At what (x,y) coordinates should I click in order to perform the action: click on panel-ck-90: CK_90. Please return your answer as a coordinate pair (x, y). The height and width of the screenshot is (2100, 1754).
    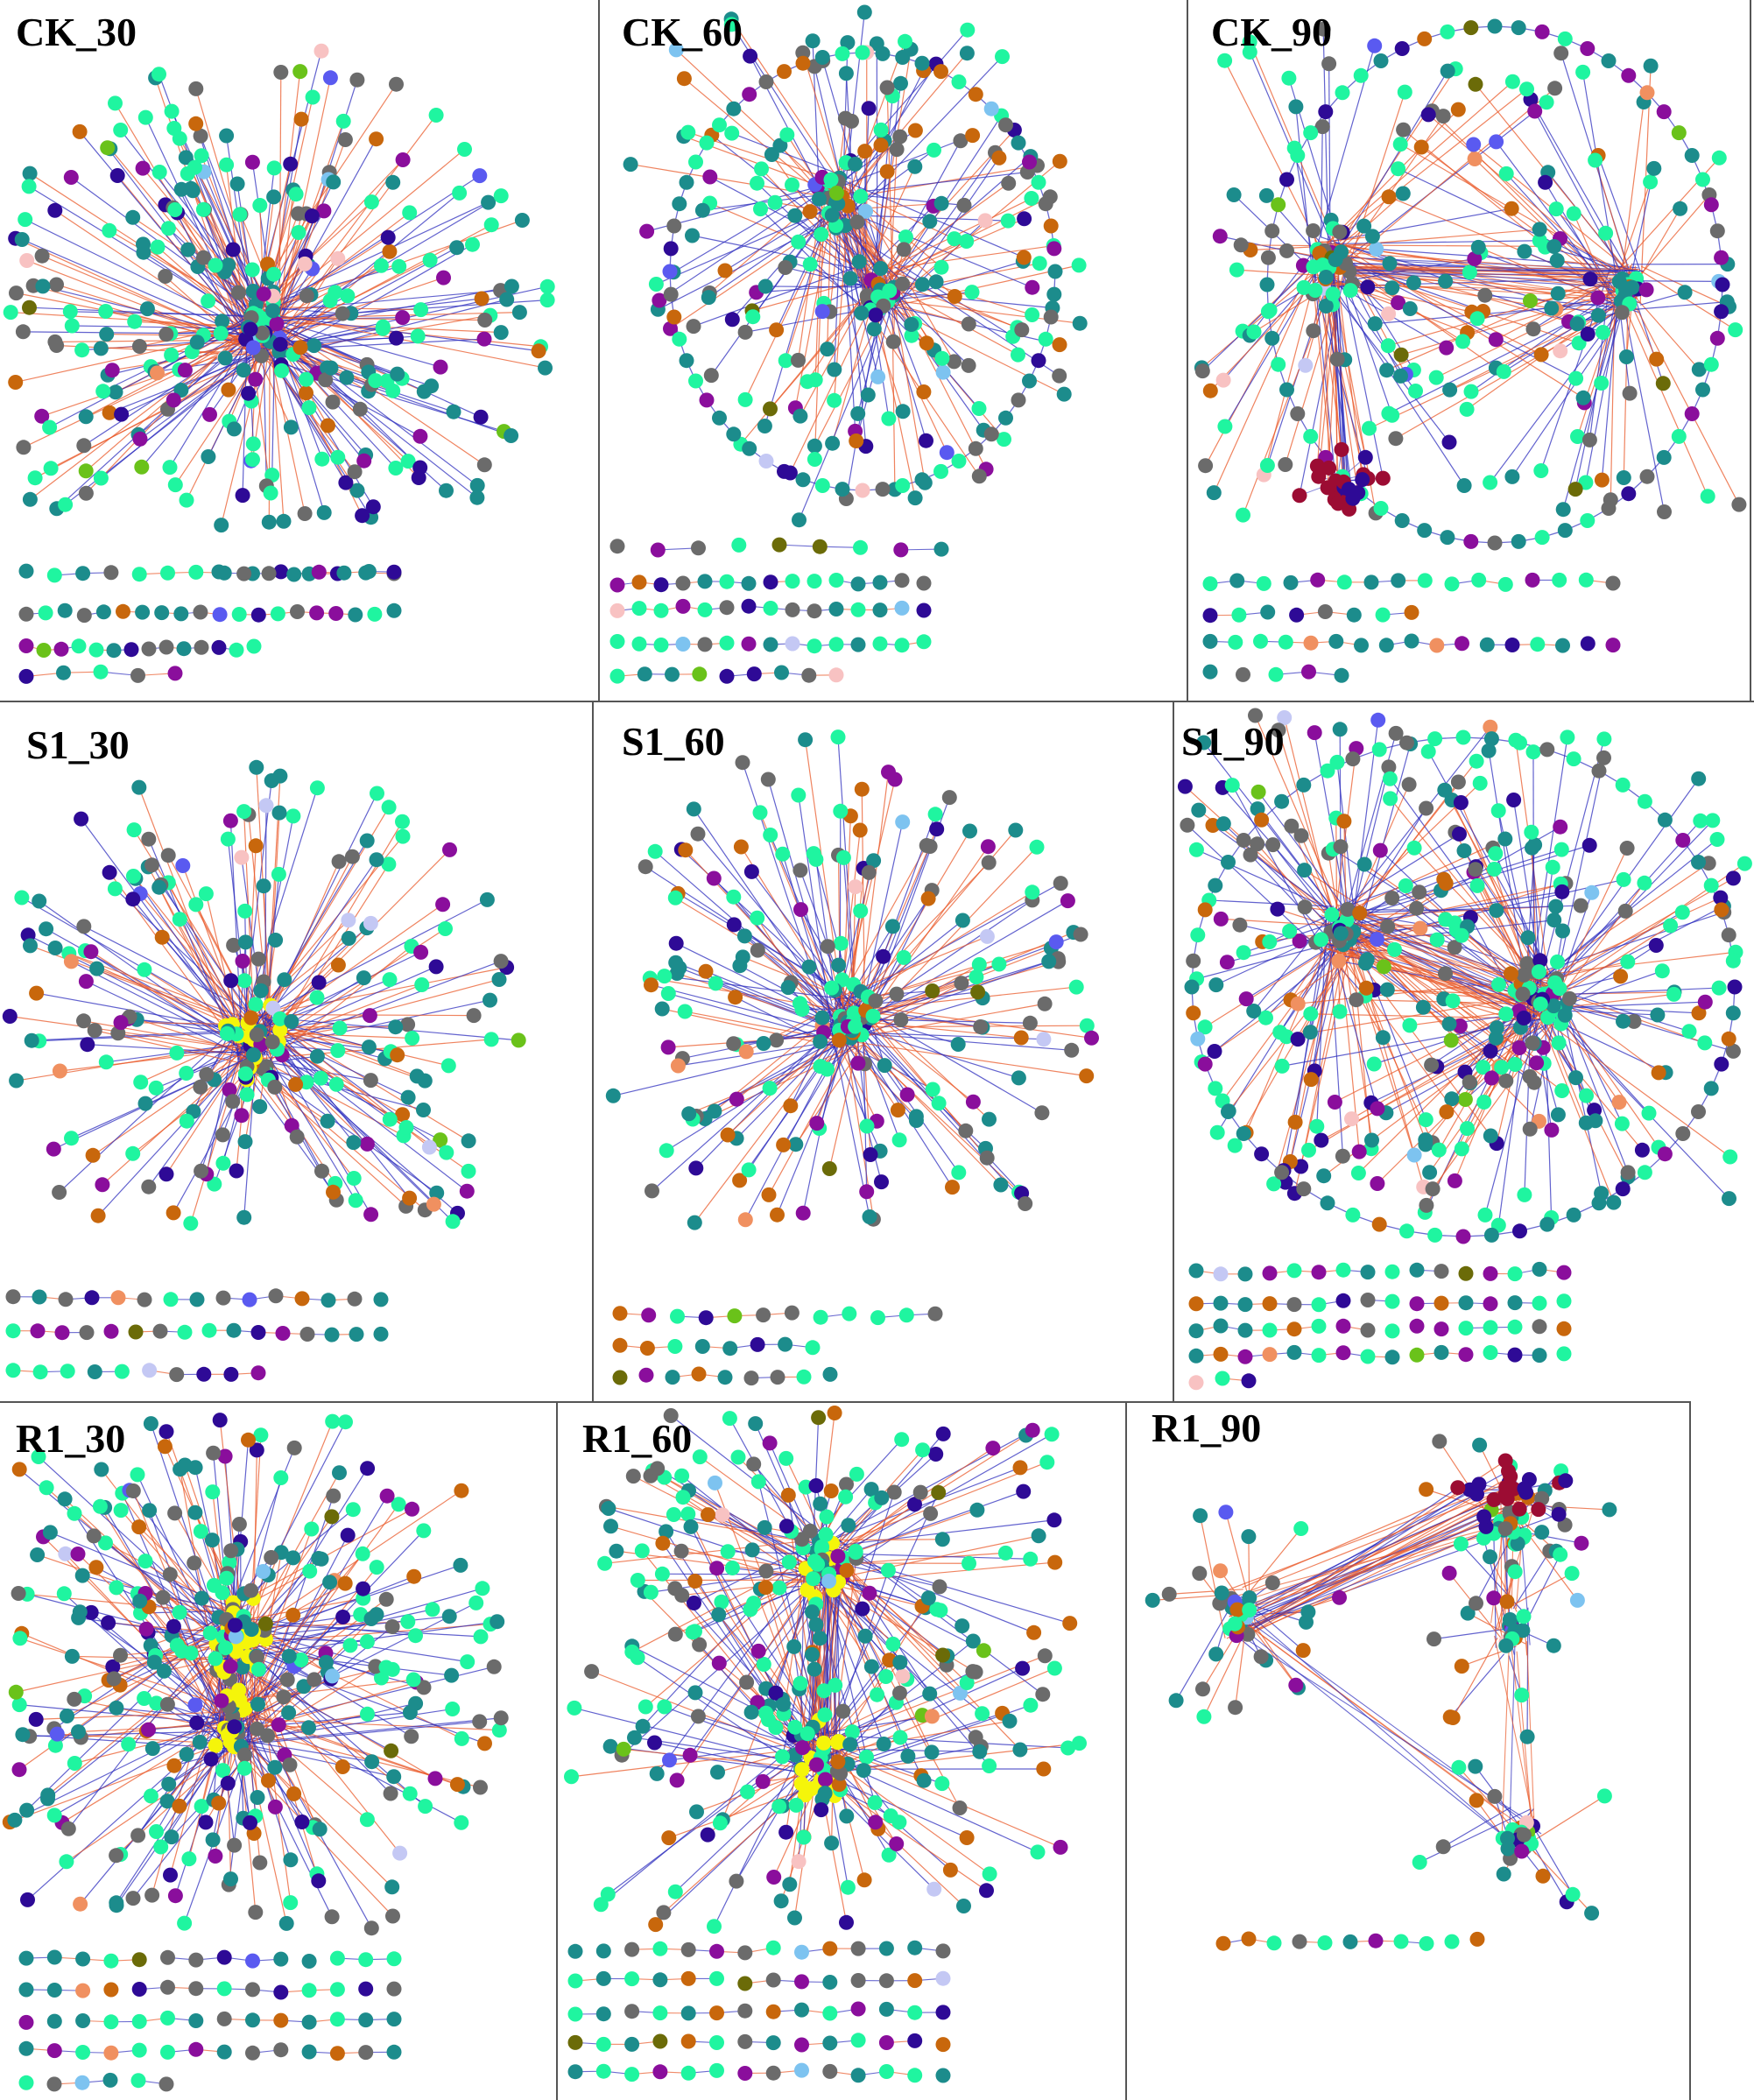
    Looking at the image, I should click on (1469, 351).